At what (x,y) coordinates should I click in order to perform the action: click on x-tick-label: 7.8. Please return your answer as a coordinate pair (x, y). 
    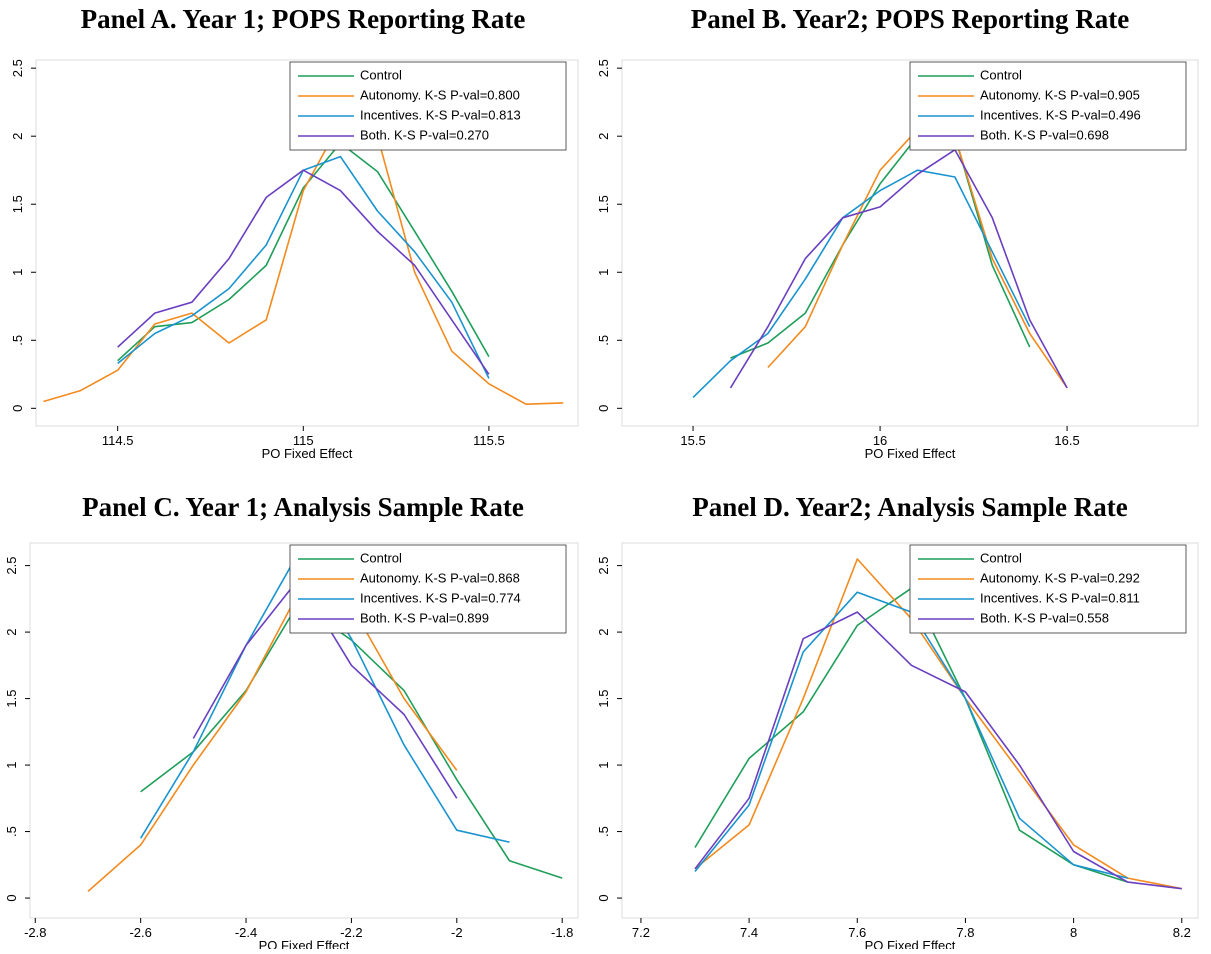
    Looking at the image, I should click on (965, 932).